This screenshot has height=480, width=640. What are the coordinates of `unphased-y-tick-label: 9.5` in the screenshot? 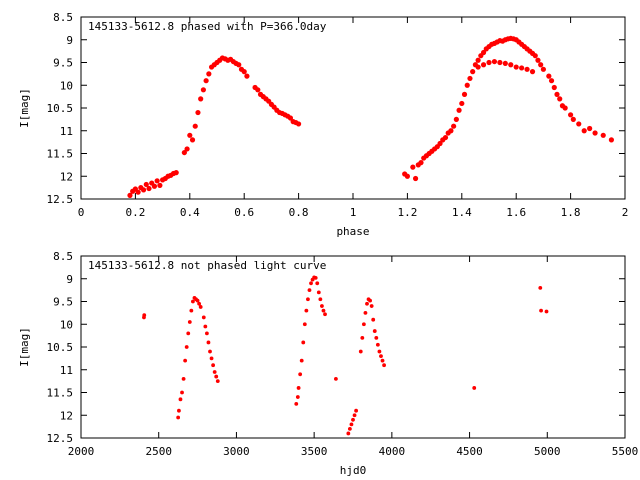 It's located at (63, 302).